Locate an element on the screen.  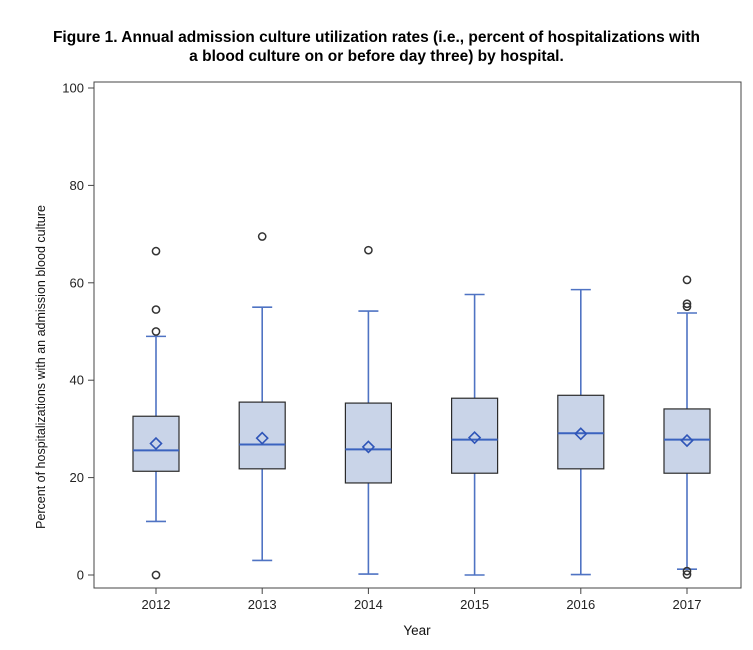
iqr-box-2013 is located at coordinates (262, 435).